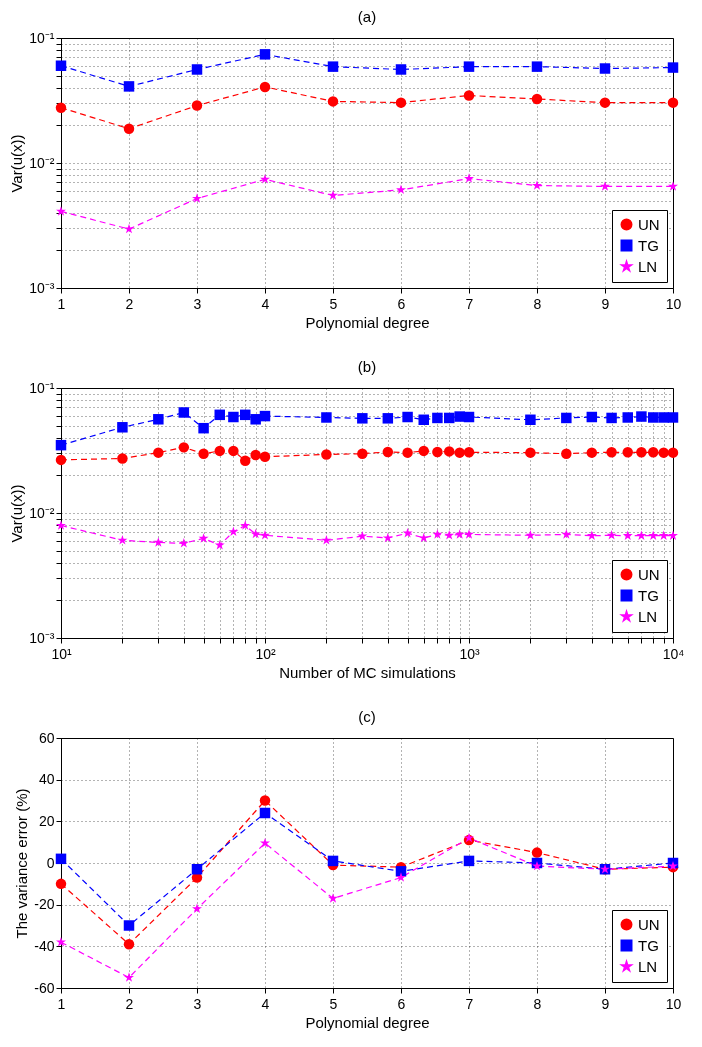 The image size is (702, 1047). What do you see at coordinates (46, 779) in the screenshot?
I see `y-tick-label: 40` at bounding box center [46, 779].